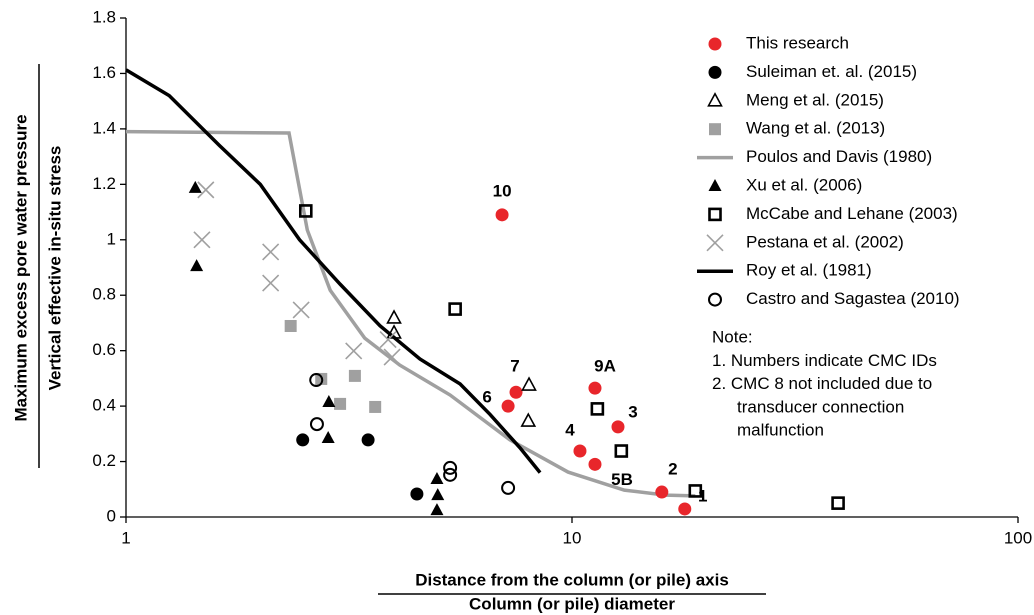 The height and width of the screenshot is (615, 1034). I want to click on x-tick-label: 1, so click(125, 537).